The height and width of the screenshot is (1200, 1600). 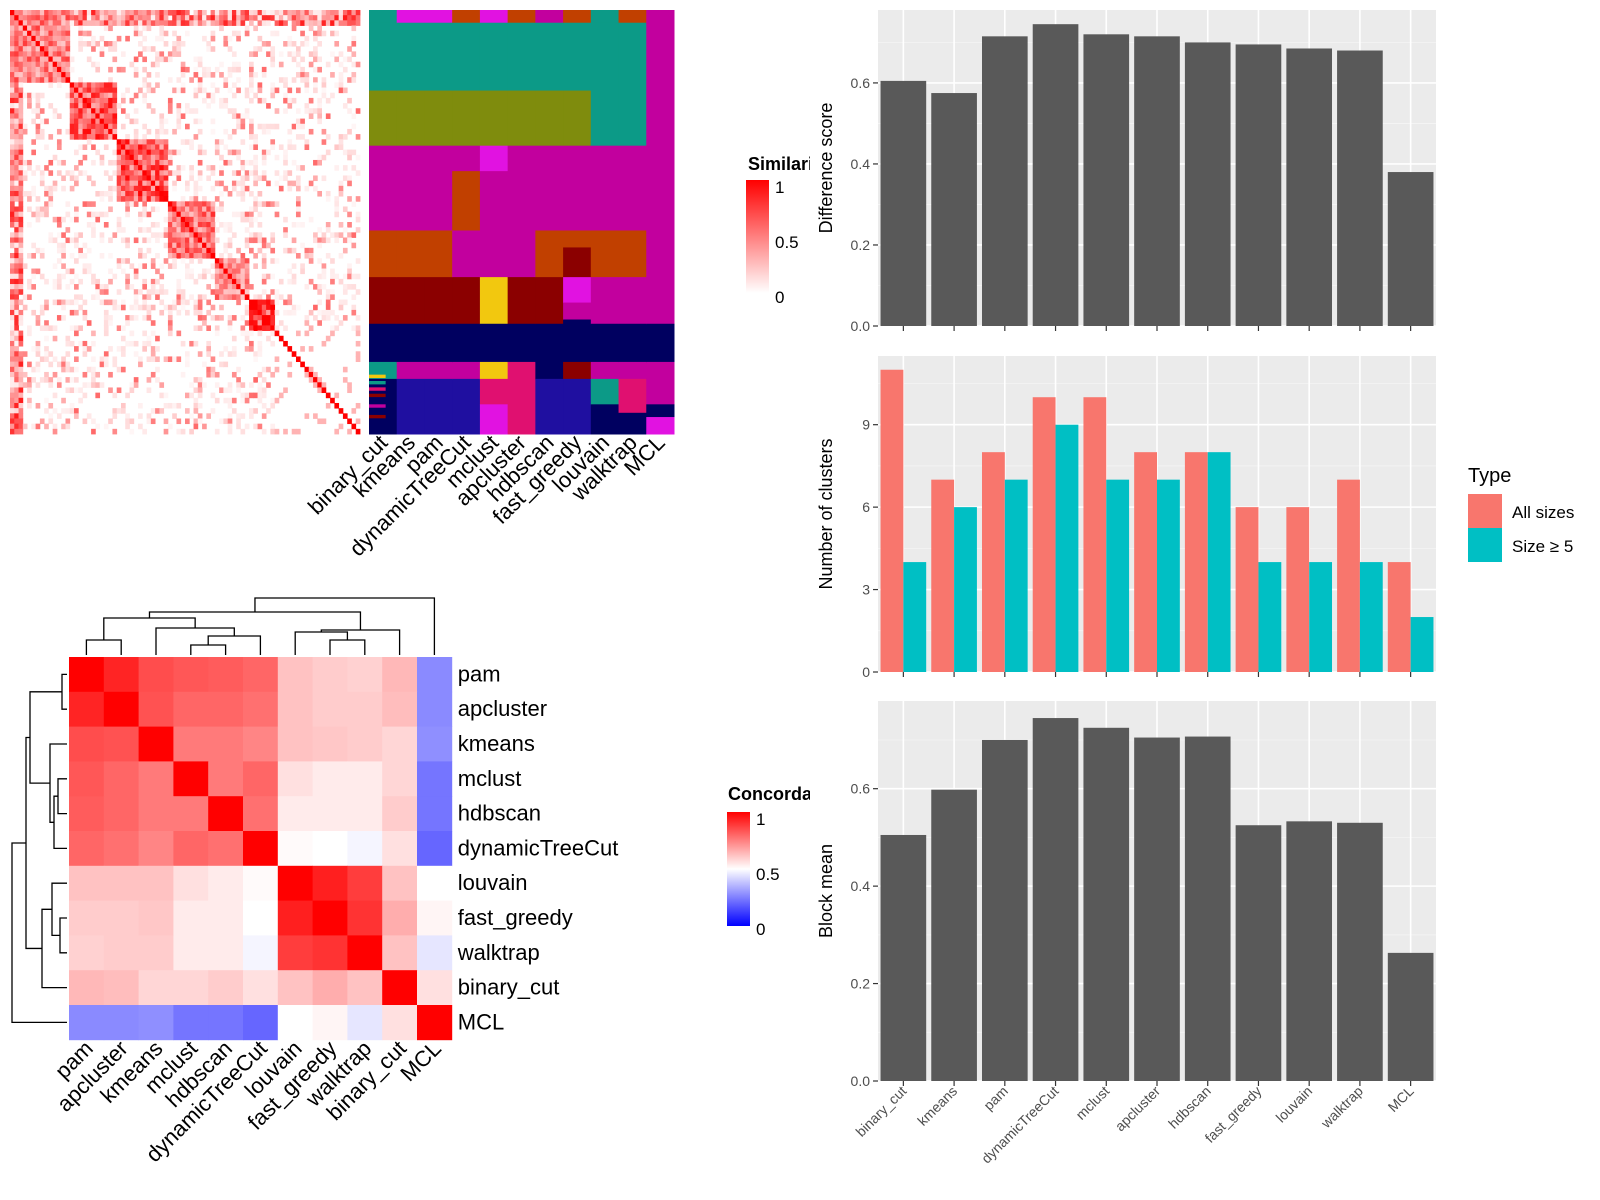 I want to click on bar-size-ge5, so click(x=1016, y=575).